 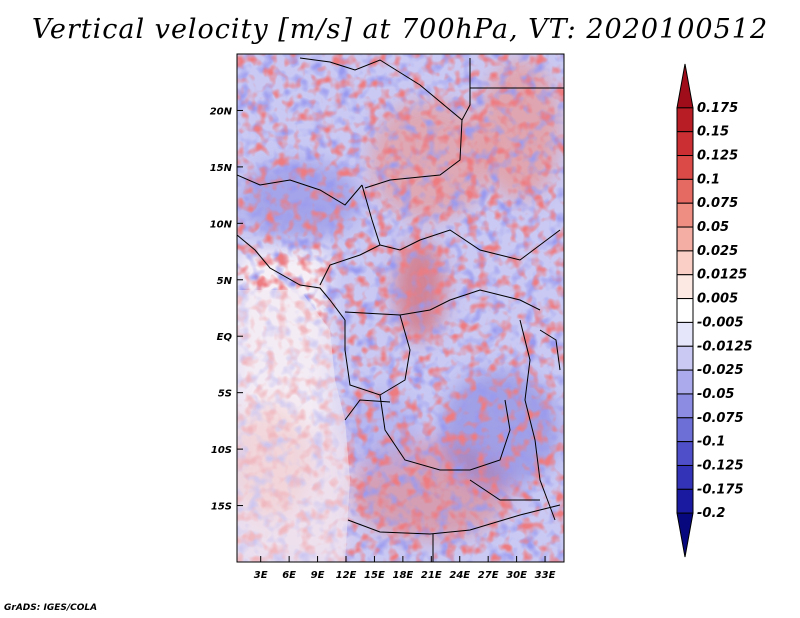 What do you see at coordinates (221, 168) in the screenshot?
I see `y-tick-label: 15N` at bounding box center [221, 168].